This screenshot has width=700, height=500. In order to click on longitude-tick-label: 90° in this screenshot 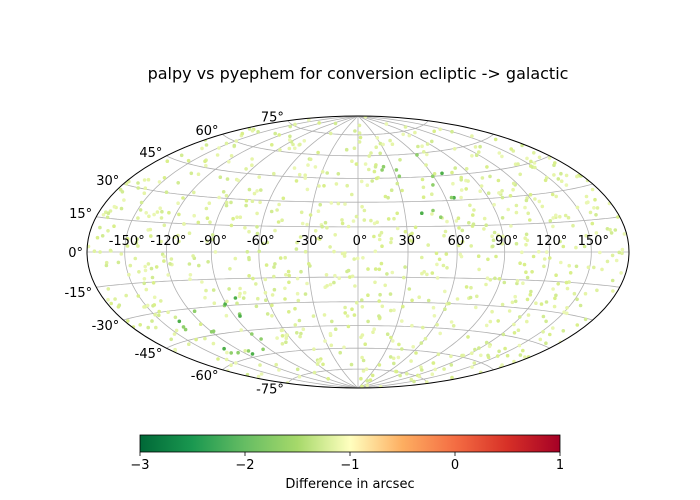, I will do `click(506, 241)`.